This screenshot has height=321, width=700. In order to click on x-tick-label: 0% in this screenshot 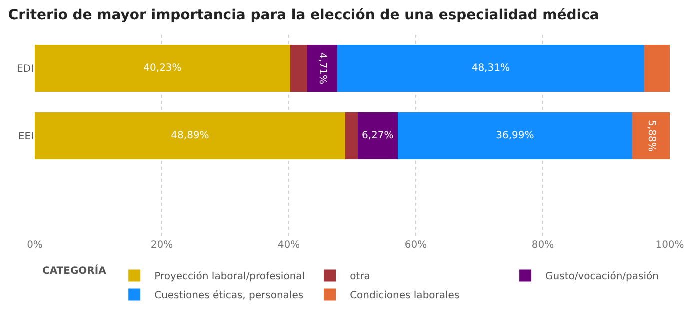, I will do `click(35, 245)`.